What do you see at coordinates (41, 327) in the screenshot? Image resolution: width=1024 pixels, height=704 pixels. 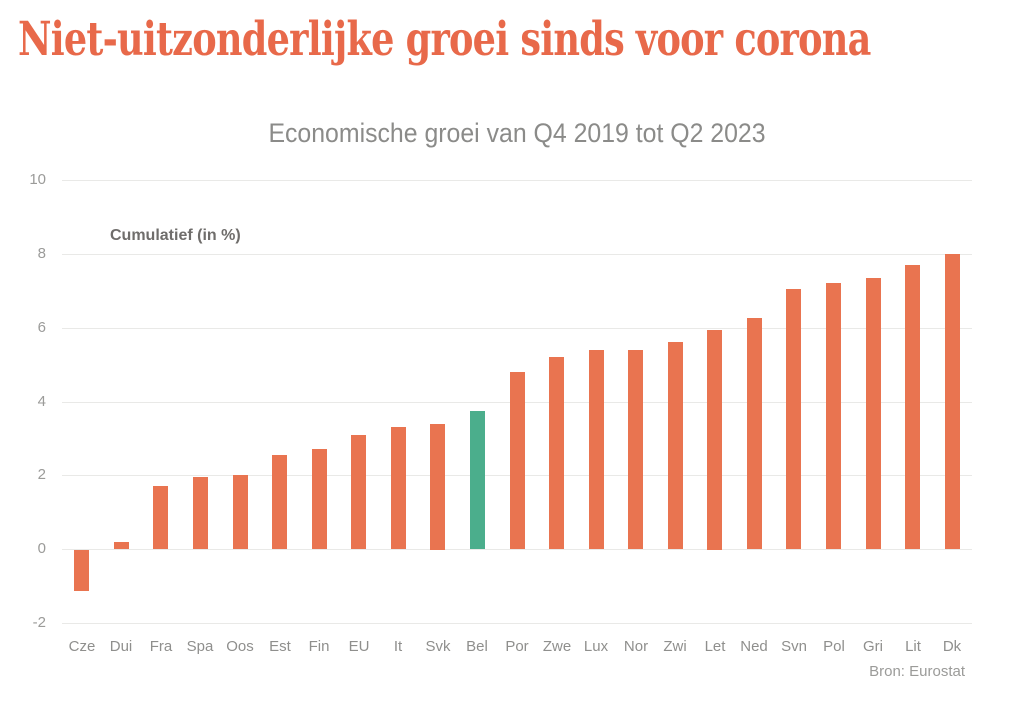 I see `y-tick-label: 6` at bounding box center [41, 327].